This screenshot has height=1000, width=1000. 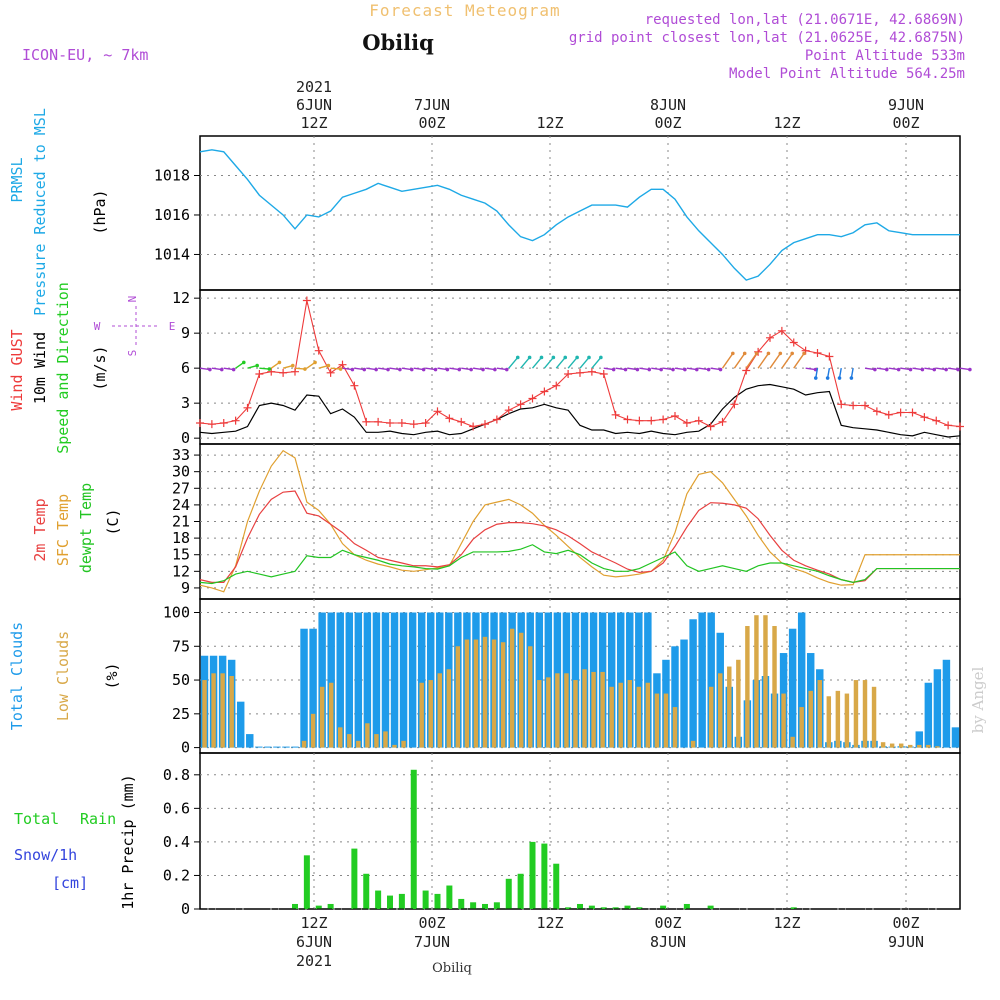 What do you see at coordinates (185, 368) in the screenshot?
I see `wind-tick-label: 6` at bounding box center [185, 368].